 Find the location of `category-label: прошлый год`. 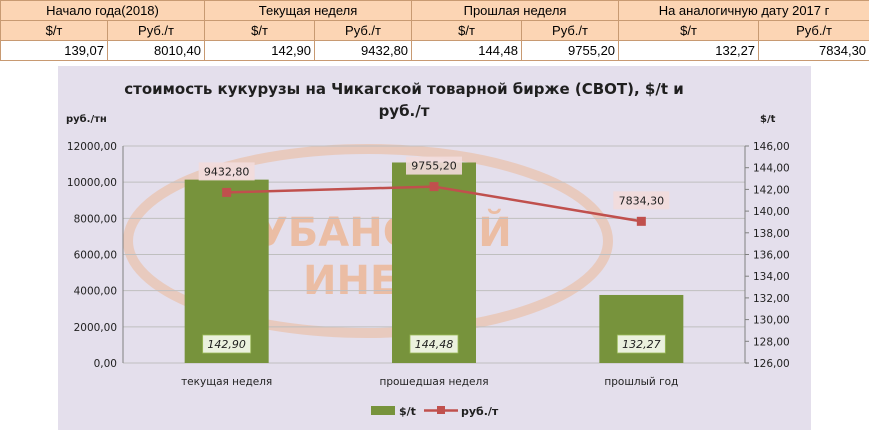

category-label: прошлый год is located at coordinates (641, 382).